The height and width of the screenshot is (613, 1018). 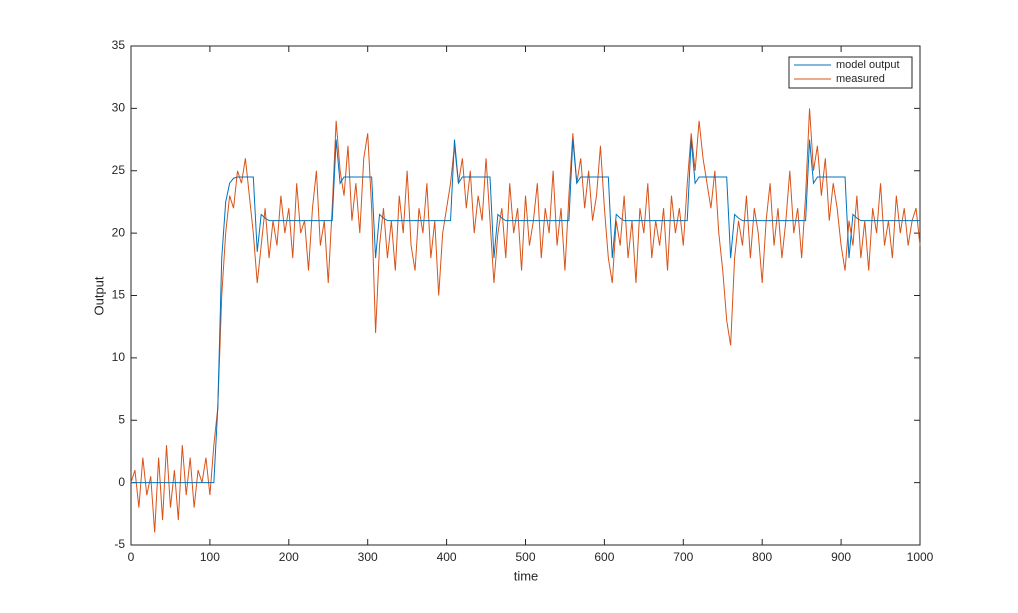 What do you see at coordinates (841, 557) in the screenshot?
I see `x-tick-label: 900` at bounding box center [841, 557].